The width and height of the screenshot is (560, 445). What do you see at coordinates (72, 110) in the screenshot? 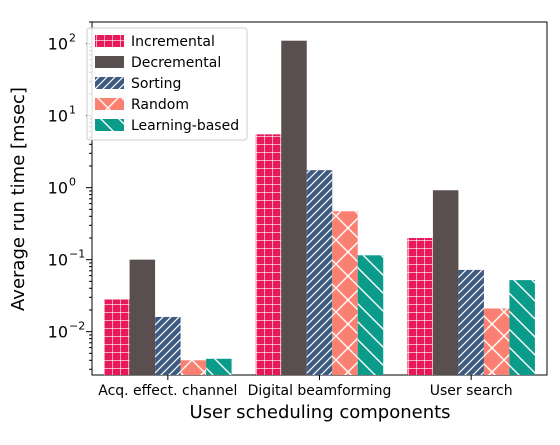
I see `y-tick-exponent-3: 1` at bounding box center [72, 110].